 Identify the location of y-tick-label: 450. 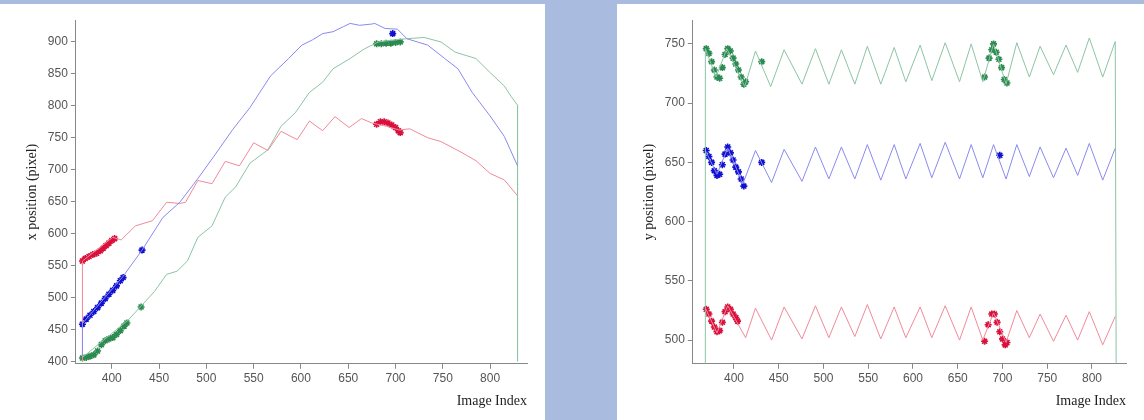
(58, 328).